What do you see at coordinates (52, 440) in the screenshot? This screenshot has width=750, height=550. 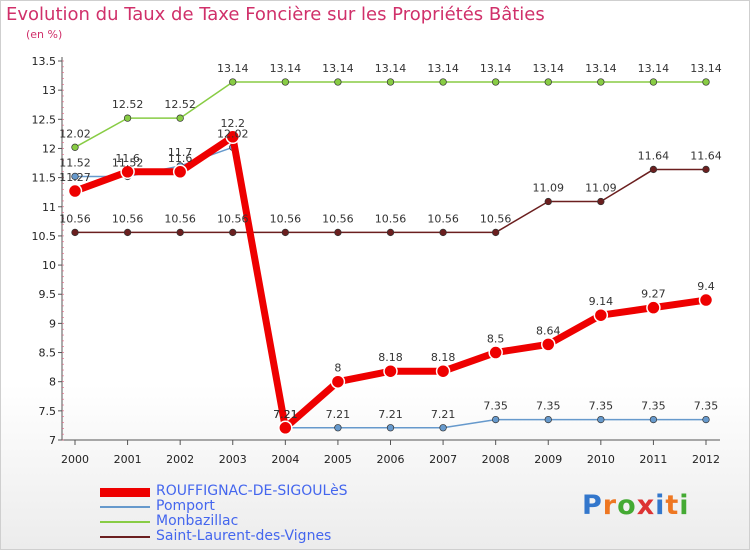 I see `y-tick-label: 7` at bounding box center [52, 440].